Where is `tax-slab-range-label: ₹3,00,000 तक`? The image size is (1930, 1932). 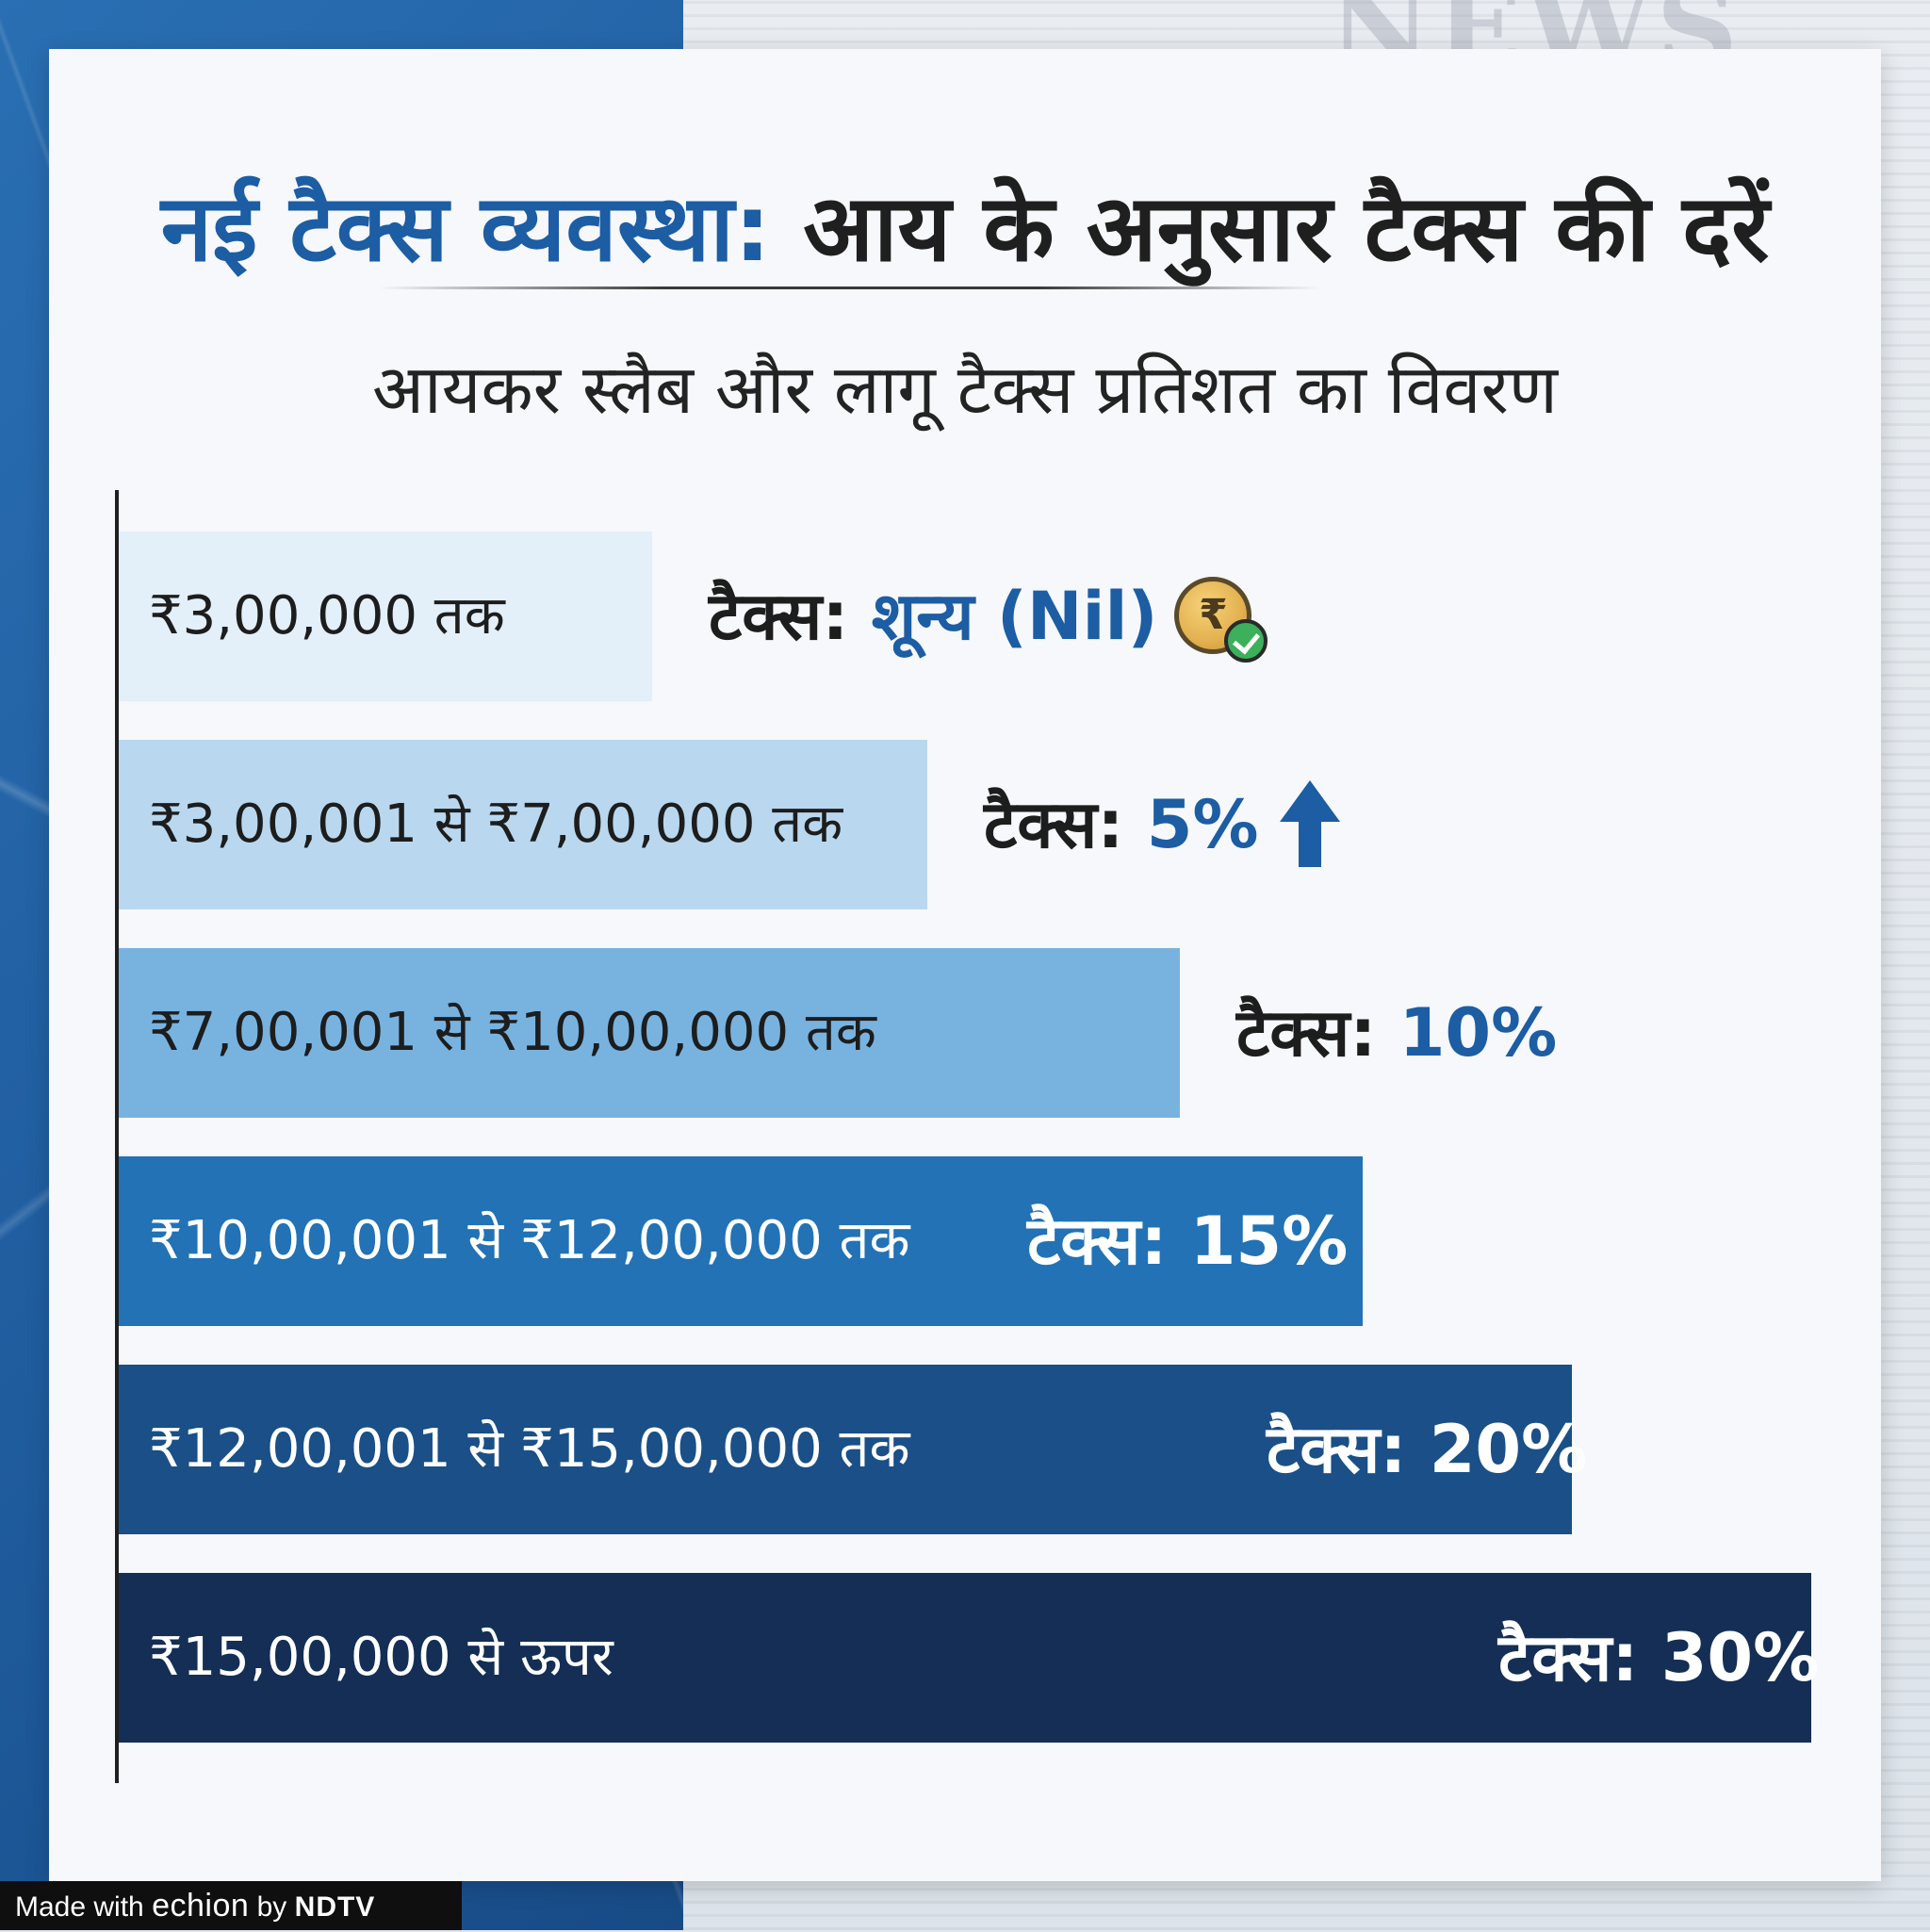 tax-slab-range-label: ₹3,00,000 तक is located at coordinates (327, 616).